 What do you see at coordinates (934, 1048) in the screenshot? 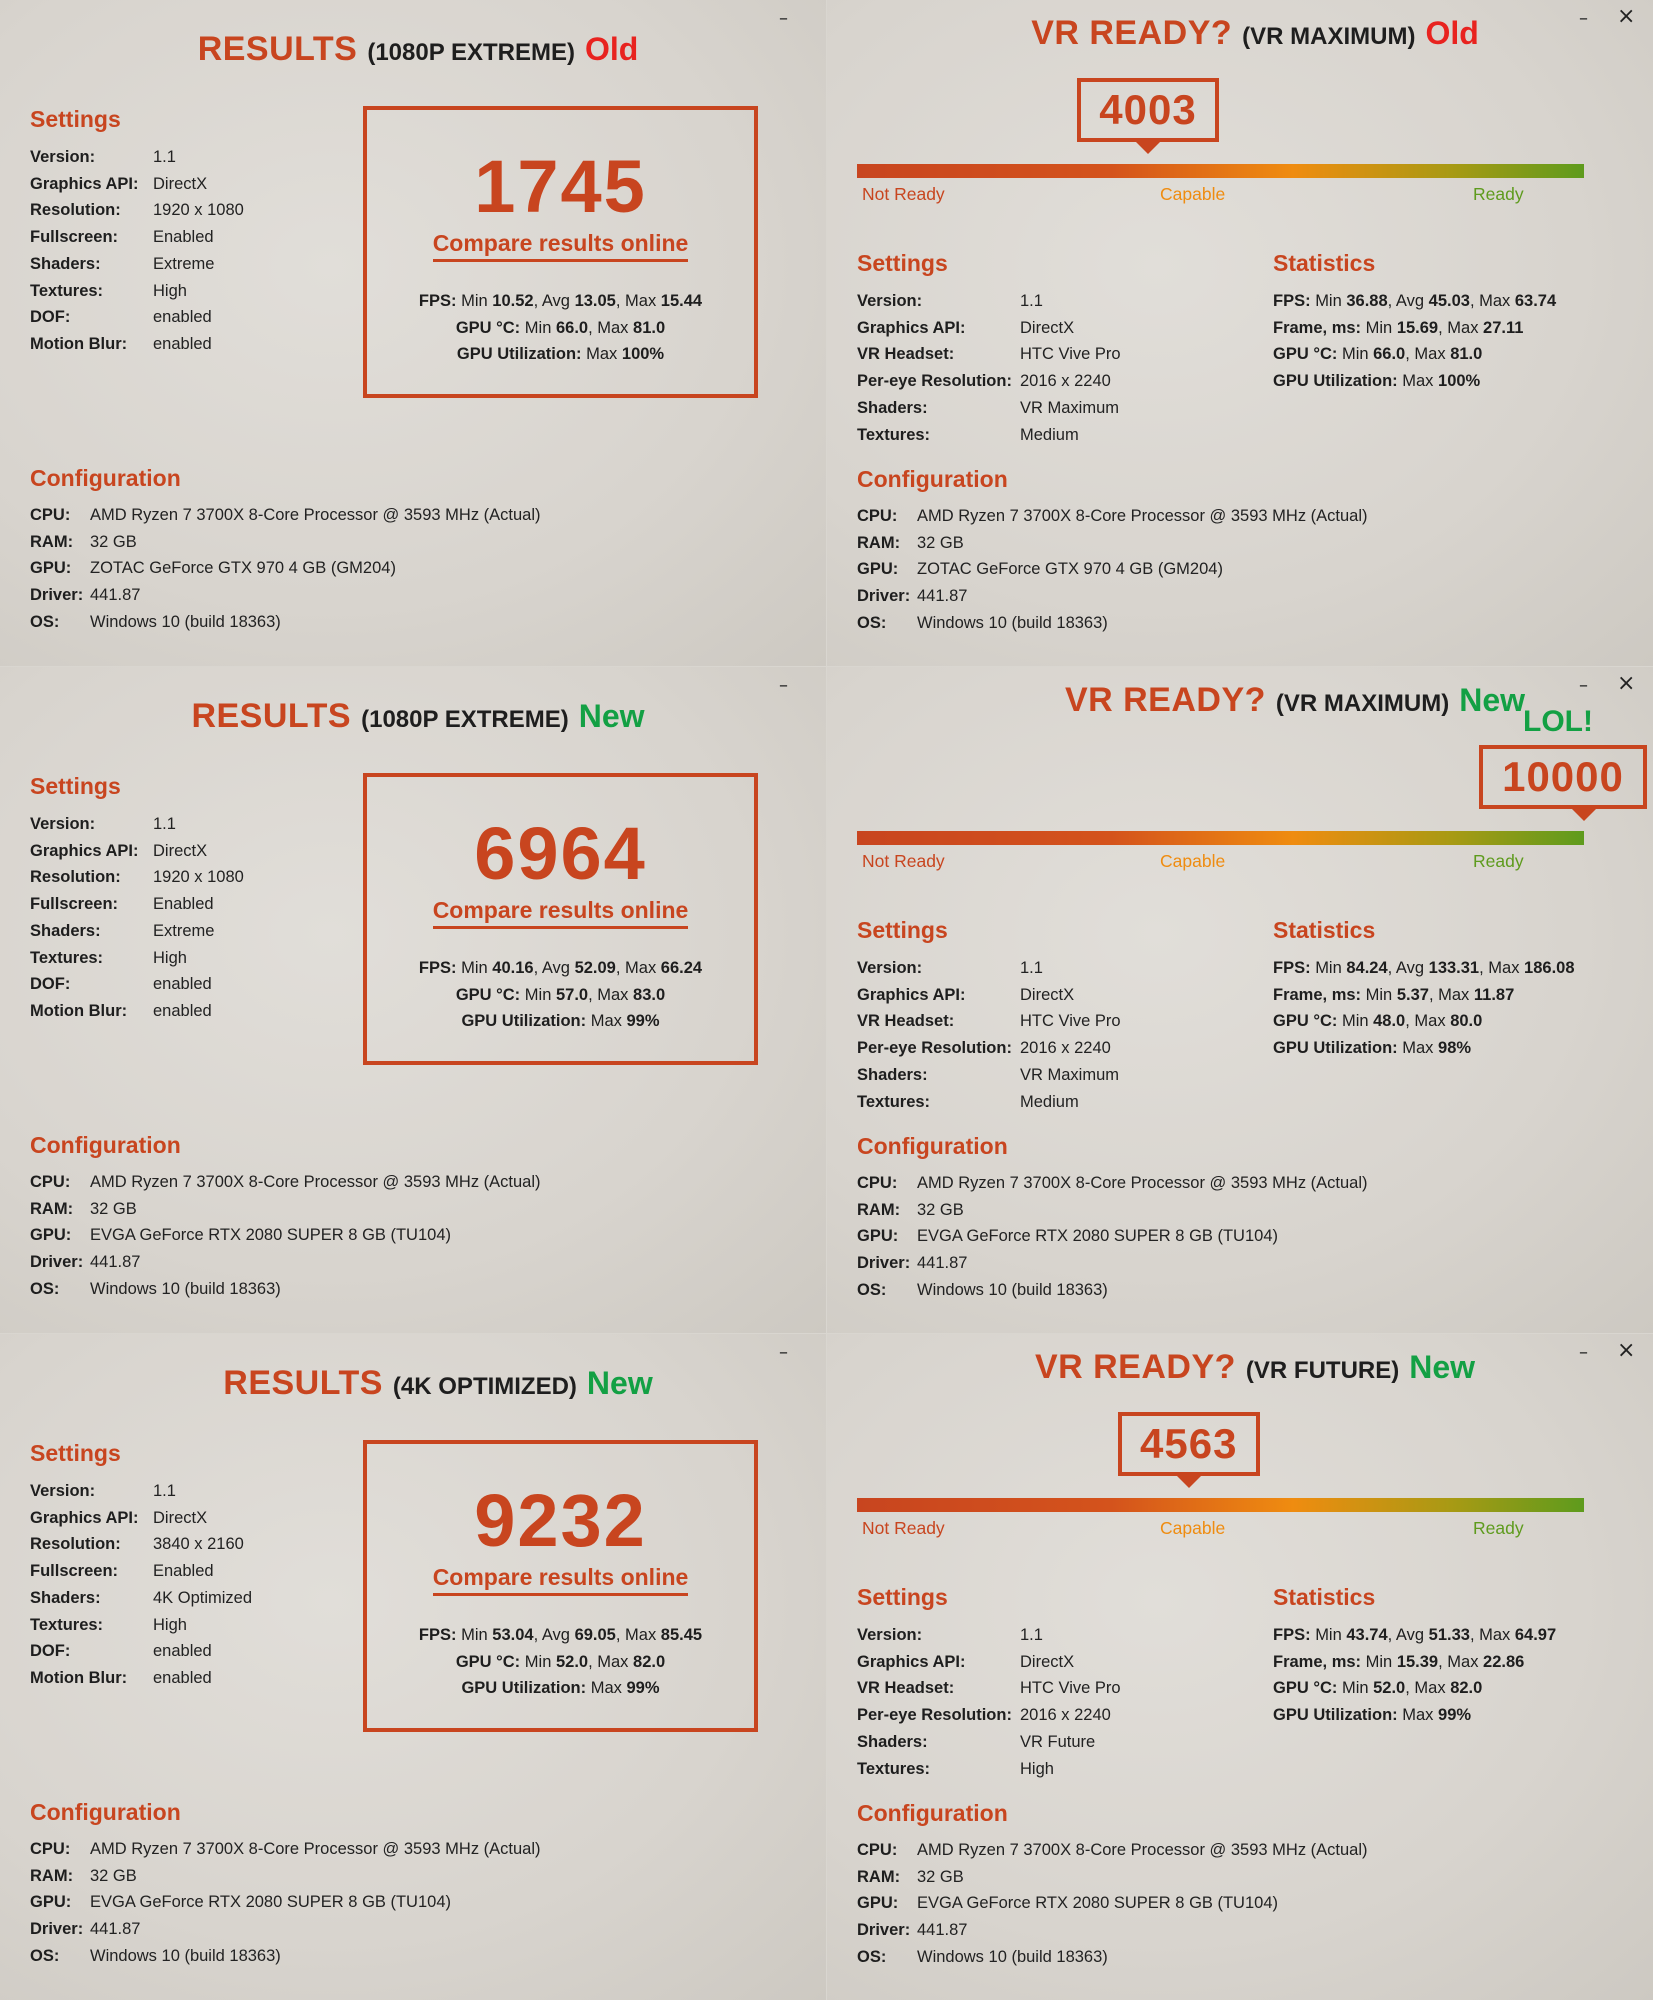
I see `setting-key: Per-eye Resolution:` at bounding box center [934, 1048].